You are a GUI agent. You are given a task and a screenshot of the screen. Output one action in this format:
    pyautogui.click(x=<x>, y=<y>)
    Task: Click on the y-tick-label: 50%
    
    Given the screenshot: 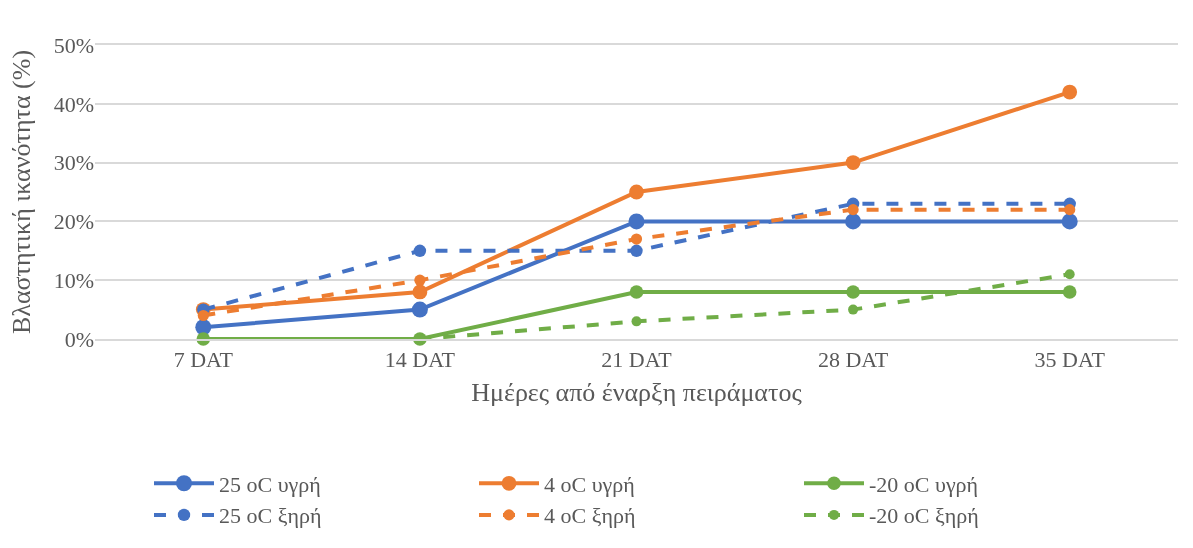 What is the action you would take?
    pyautogui.click(x=73, y=45)
    